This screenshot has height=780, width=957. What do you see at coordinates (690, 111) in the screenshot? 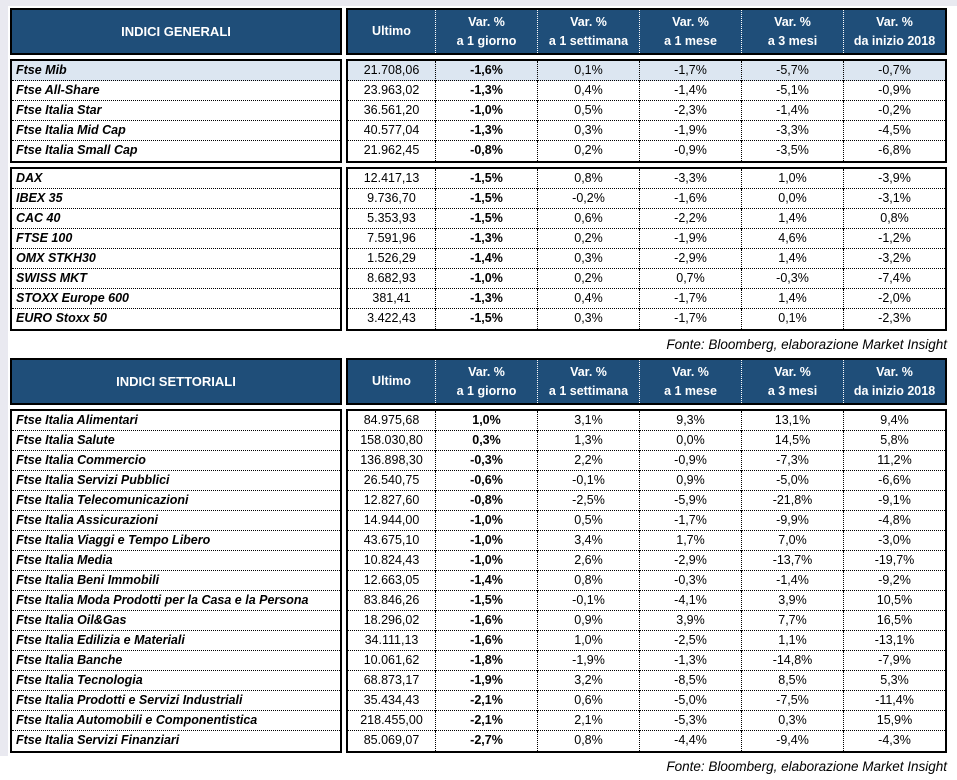
I see `var-value: -2,3%` at bounding box center [690, 111].